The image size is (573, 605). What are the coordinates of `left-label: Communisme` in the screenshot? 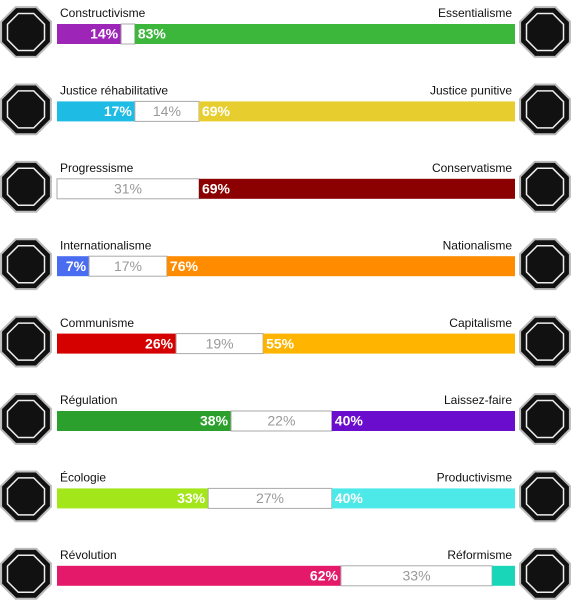 It's located at (97, 323).